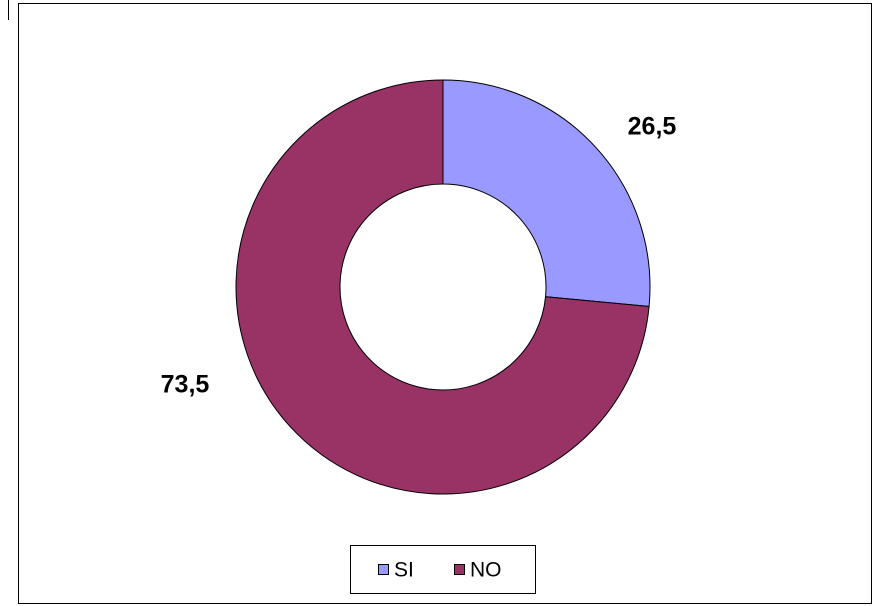  I want to click on donut-slice, so click(546, 193).